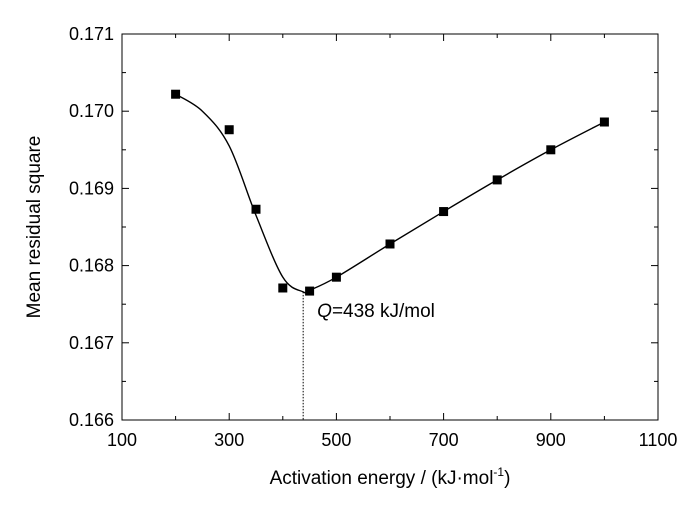  Describe the element at coordinates (507, 478) in the screenshot. I see `x-axis-title-end: )` at that location.